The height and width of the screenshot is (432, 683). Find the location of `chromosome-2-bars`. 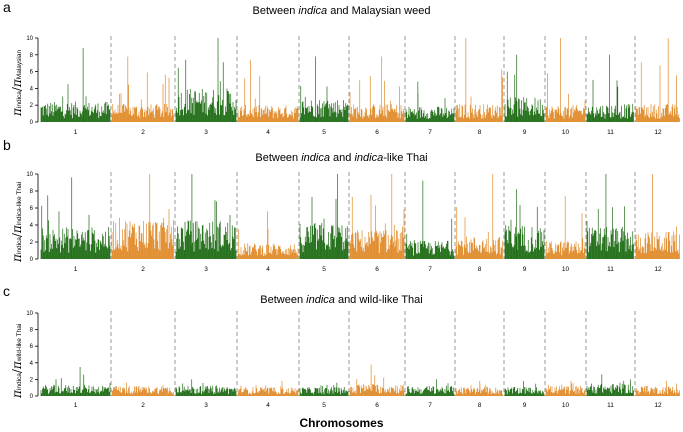

chromosome-2-bars is located at coordinates (142, 216).